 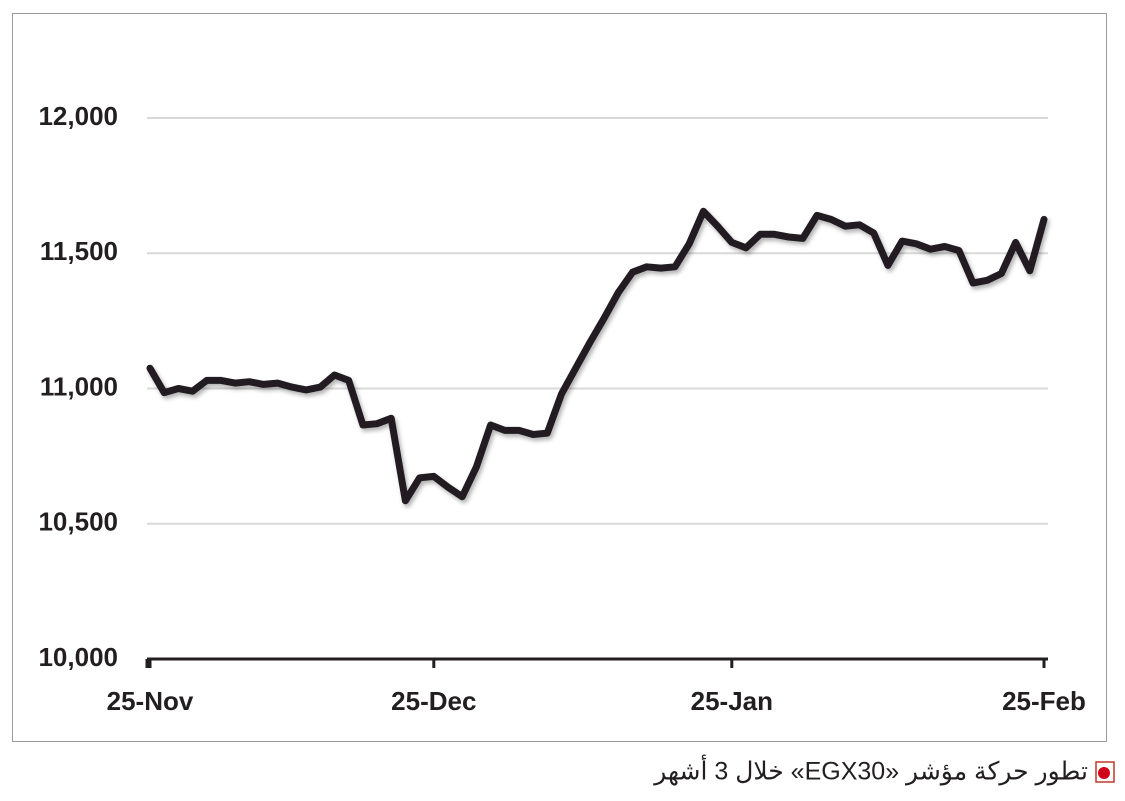 What do you see at coordinates (78, 522) in the screenshot?
I see `y-tick-label: 10,500` at bounding box center [78, 522].